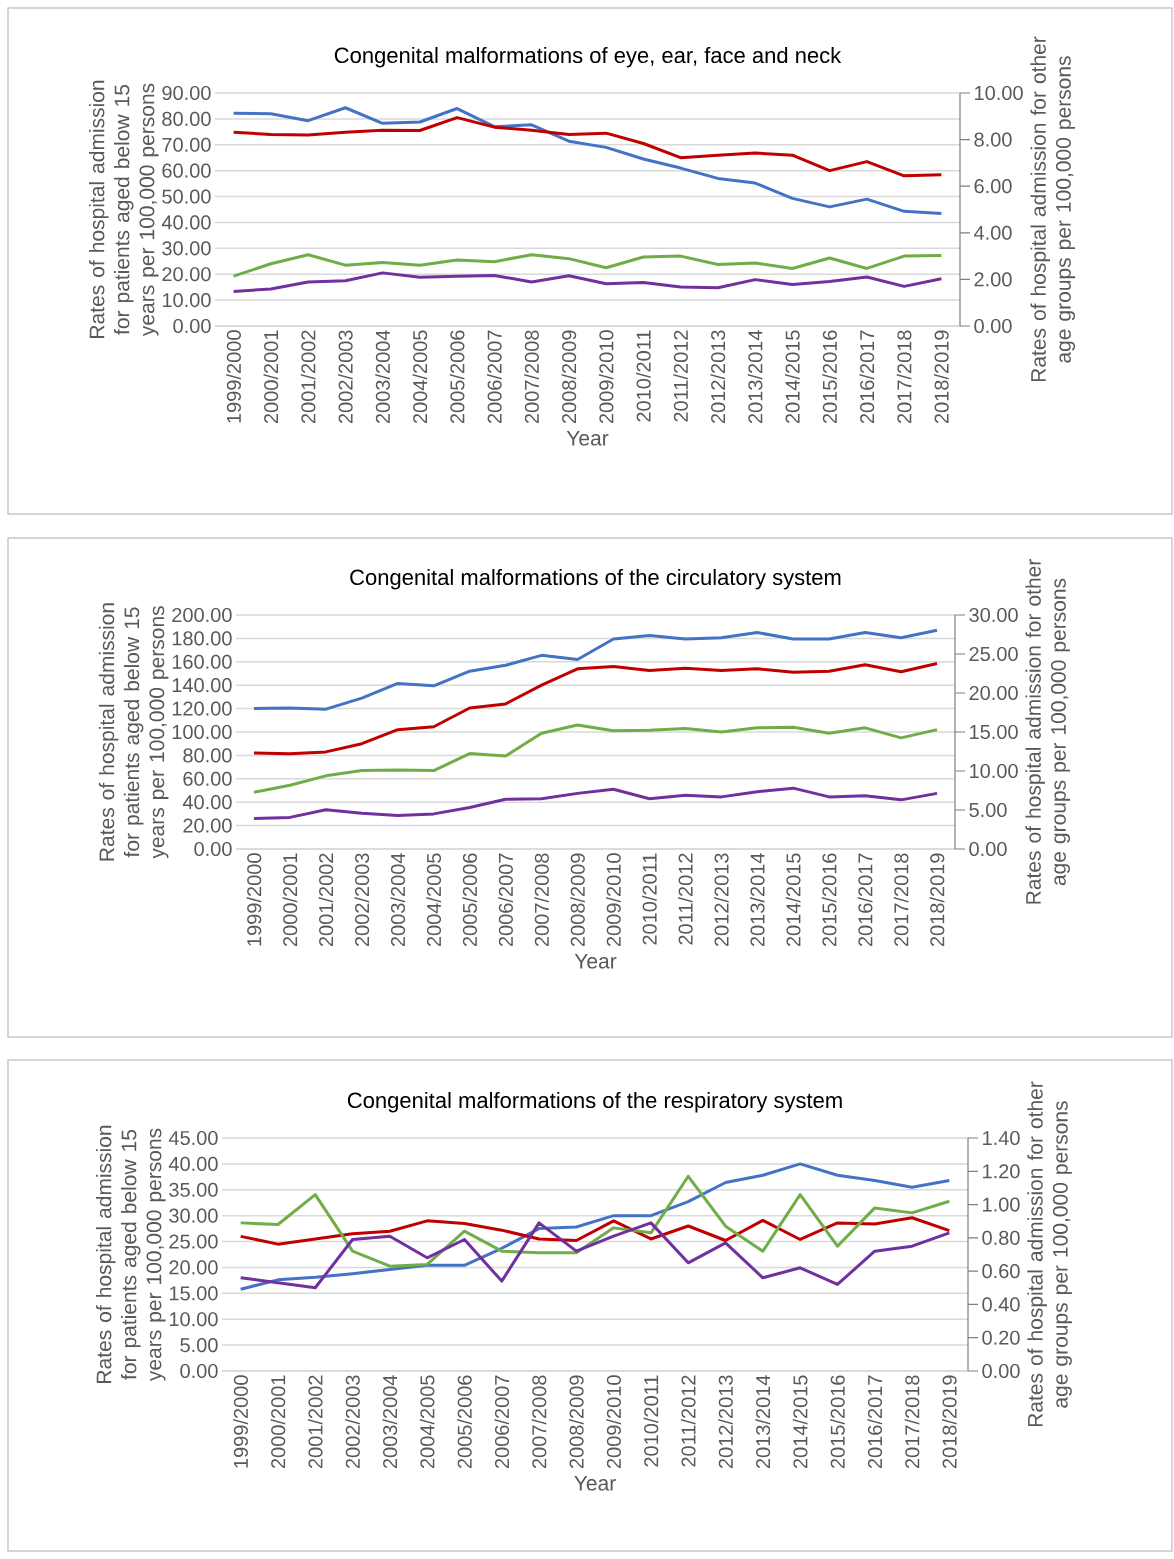 The image size is (1174, 1559). Describe the element at coordinates (202, 615) in the screenshot. I see `y-tick-label: 200.00` at that location.